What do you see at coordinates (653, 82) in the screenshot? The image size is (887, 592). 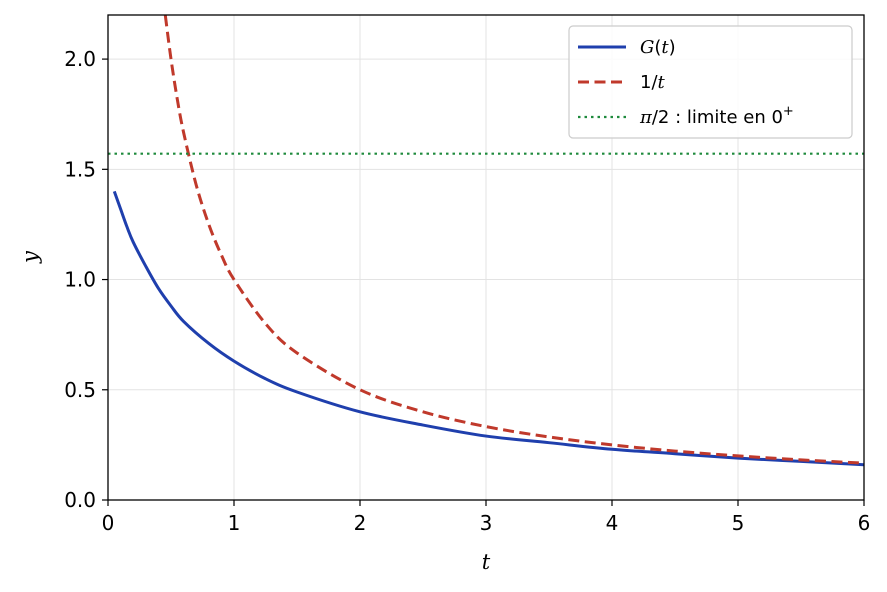 I see `legend-label-1: 1/t` at bounding box center [653, 82].